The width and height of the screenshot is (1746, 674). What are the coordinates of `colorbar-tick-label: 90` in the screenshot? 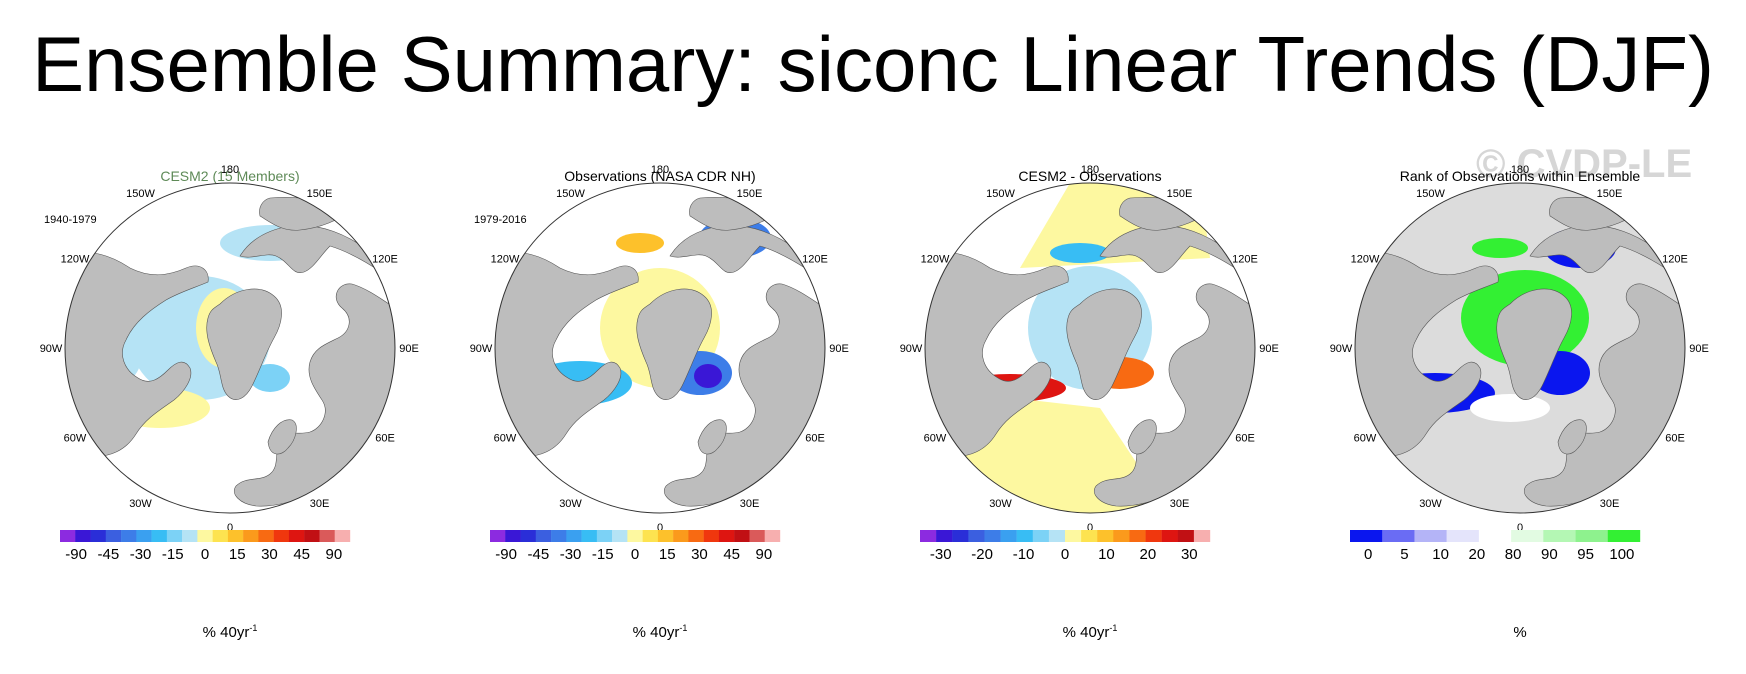 It's located at (1549, 554).